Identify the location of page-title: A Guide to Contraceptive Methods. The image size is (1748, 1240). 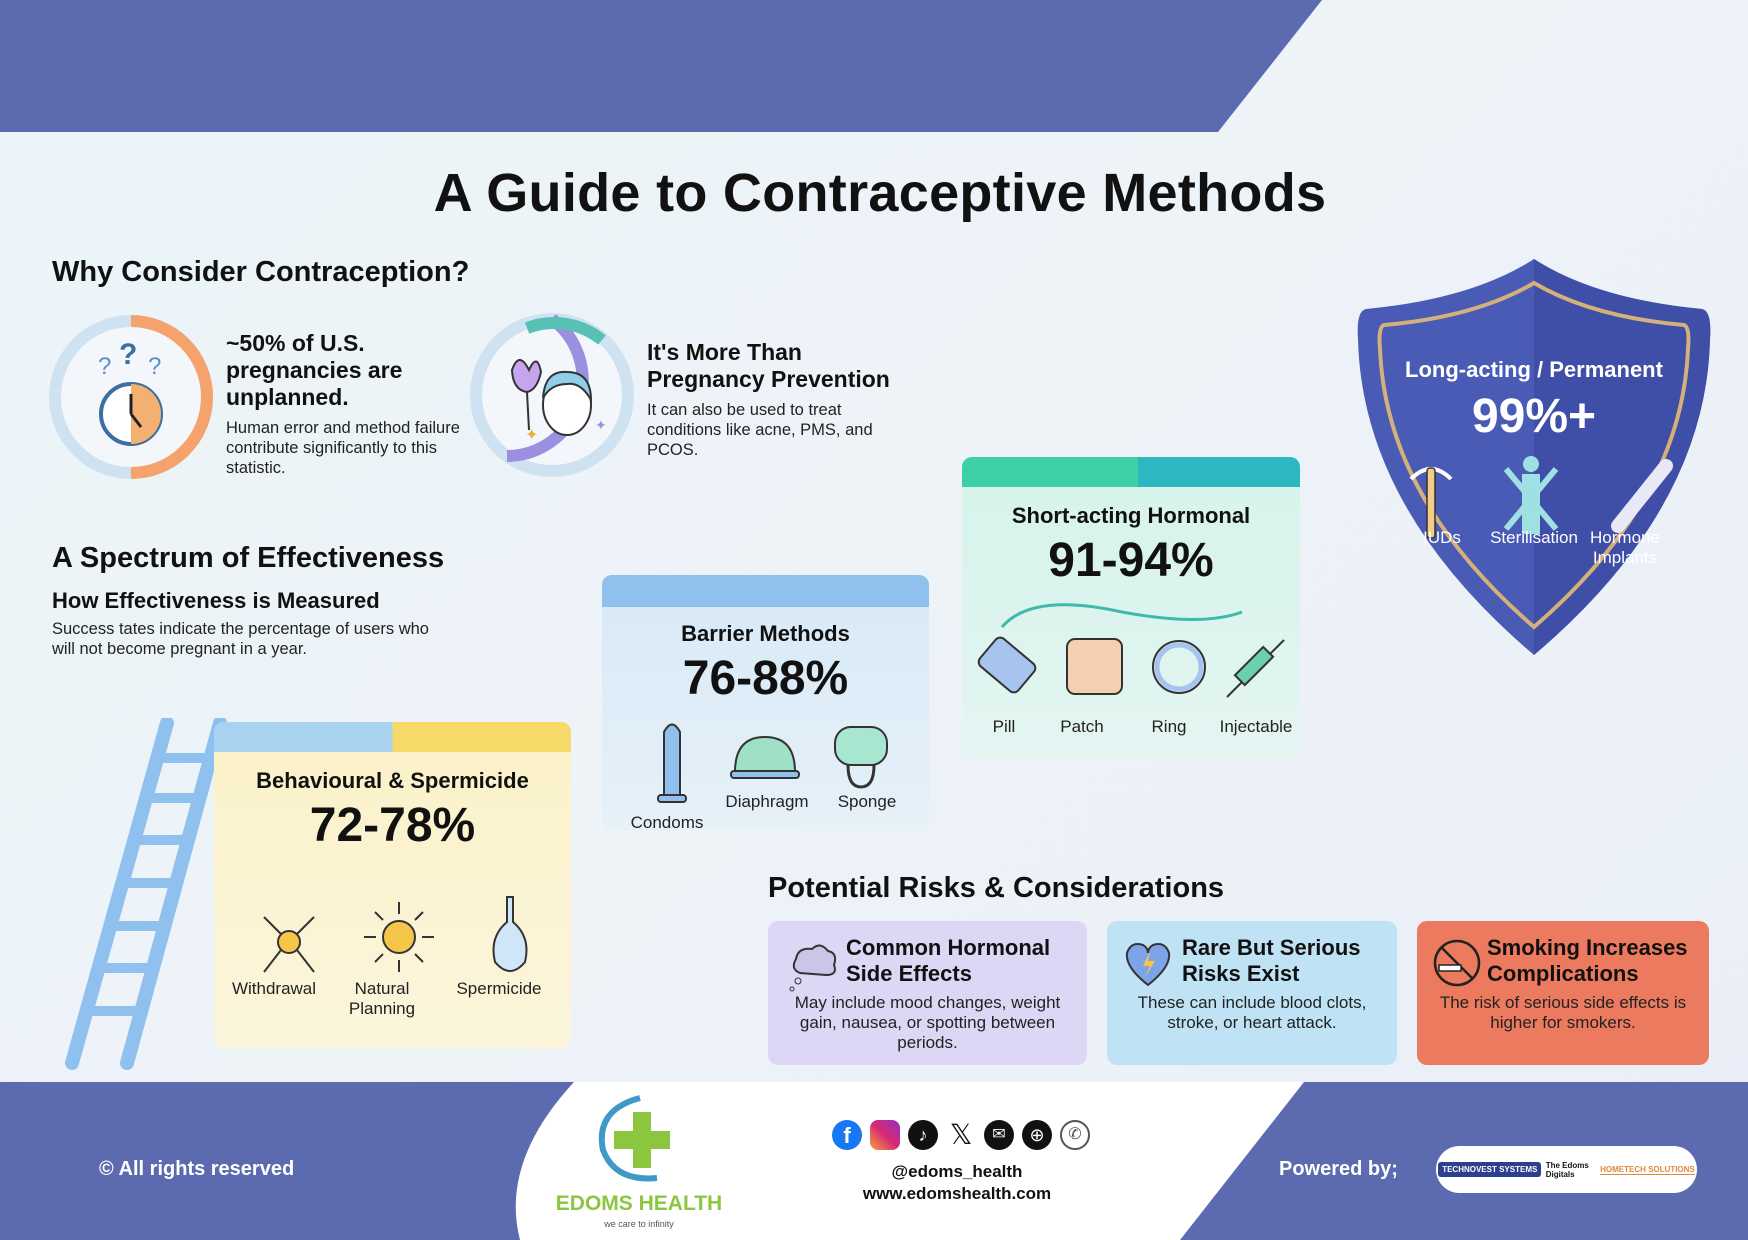
(880, 193).